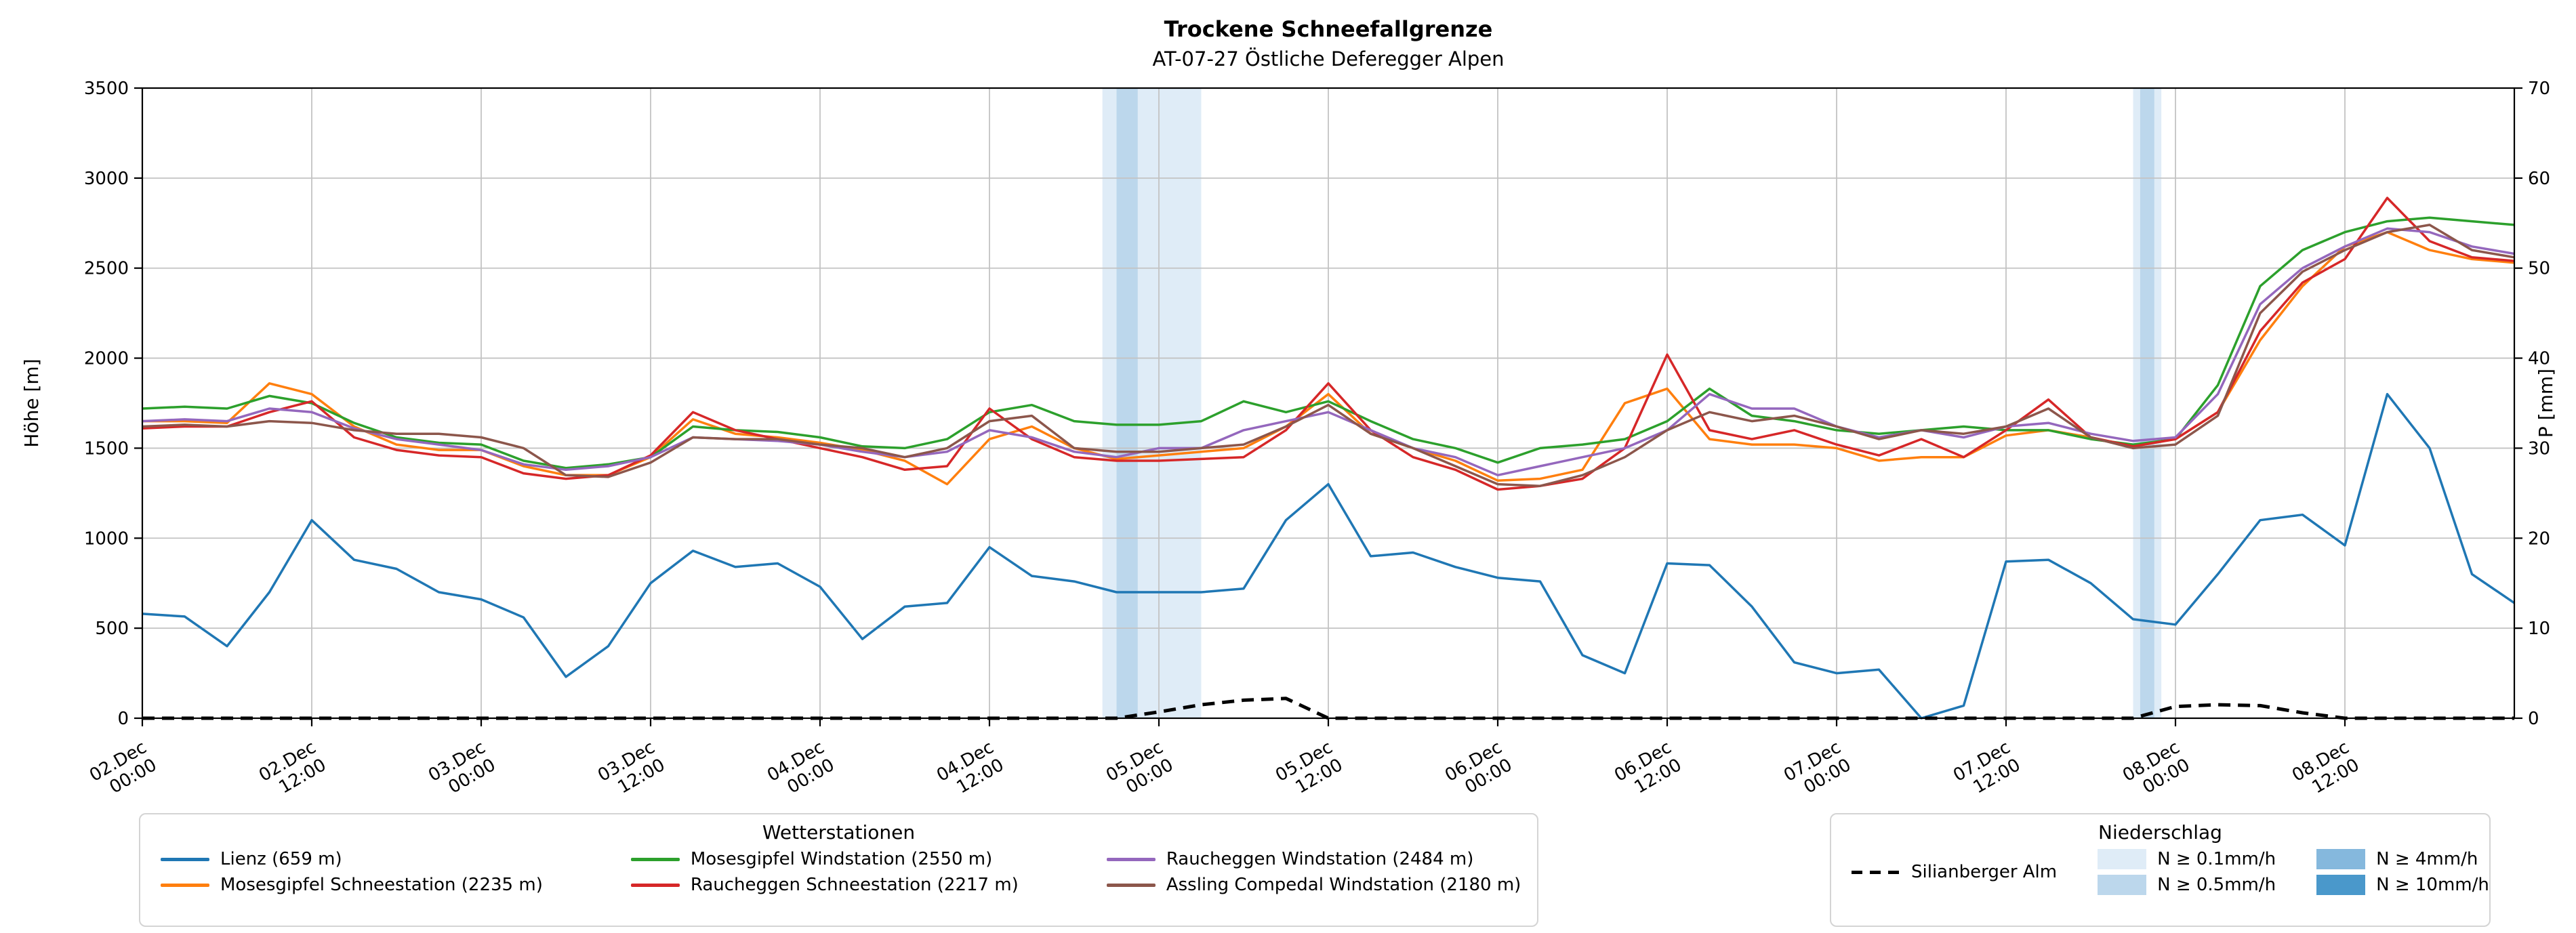 The image size is (2576, 933). I want to click on precip-legend-title: Niederschlag, so click(2160, 832).